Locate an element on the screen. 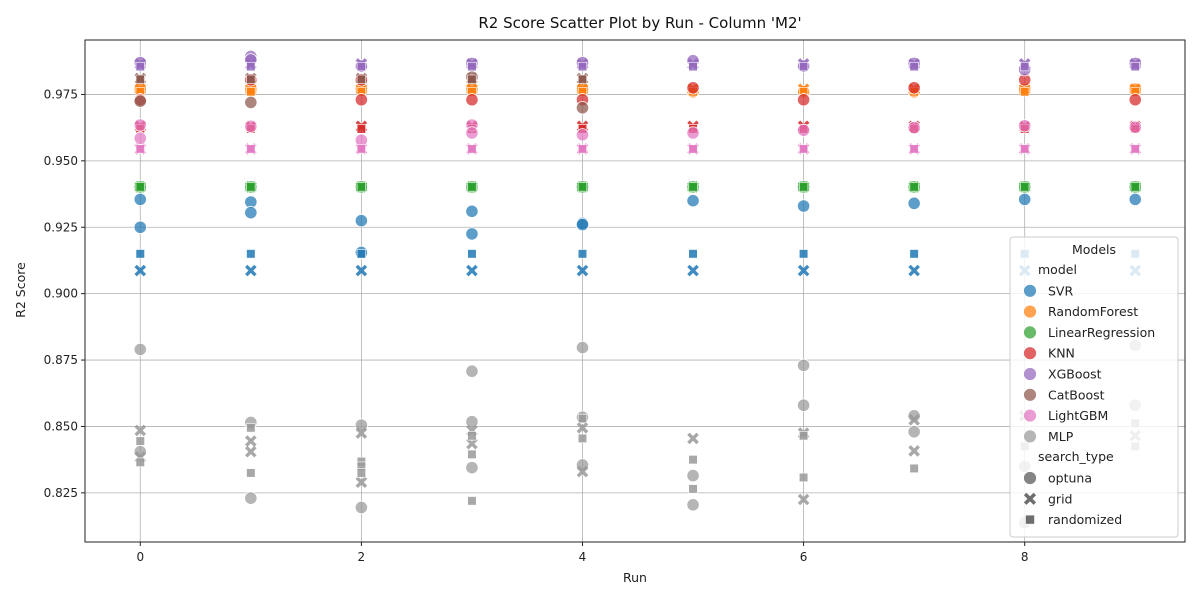 Image resolution: width=1200 pixels, height=600 pixels. legend-label-optuna: optuna is located at coordinates (1070, 478).